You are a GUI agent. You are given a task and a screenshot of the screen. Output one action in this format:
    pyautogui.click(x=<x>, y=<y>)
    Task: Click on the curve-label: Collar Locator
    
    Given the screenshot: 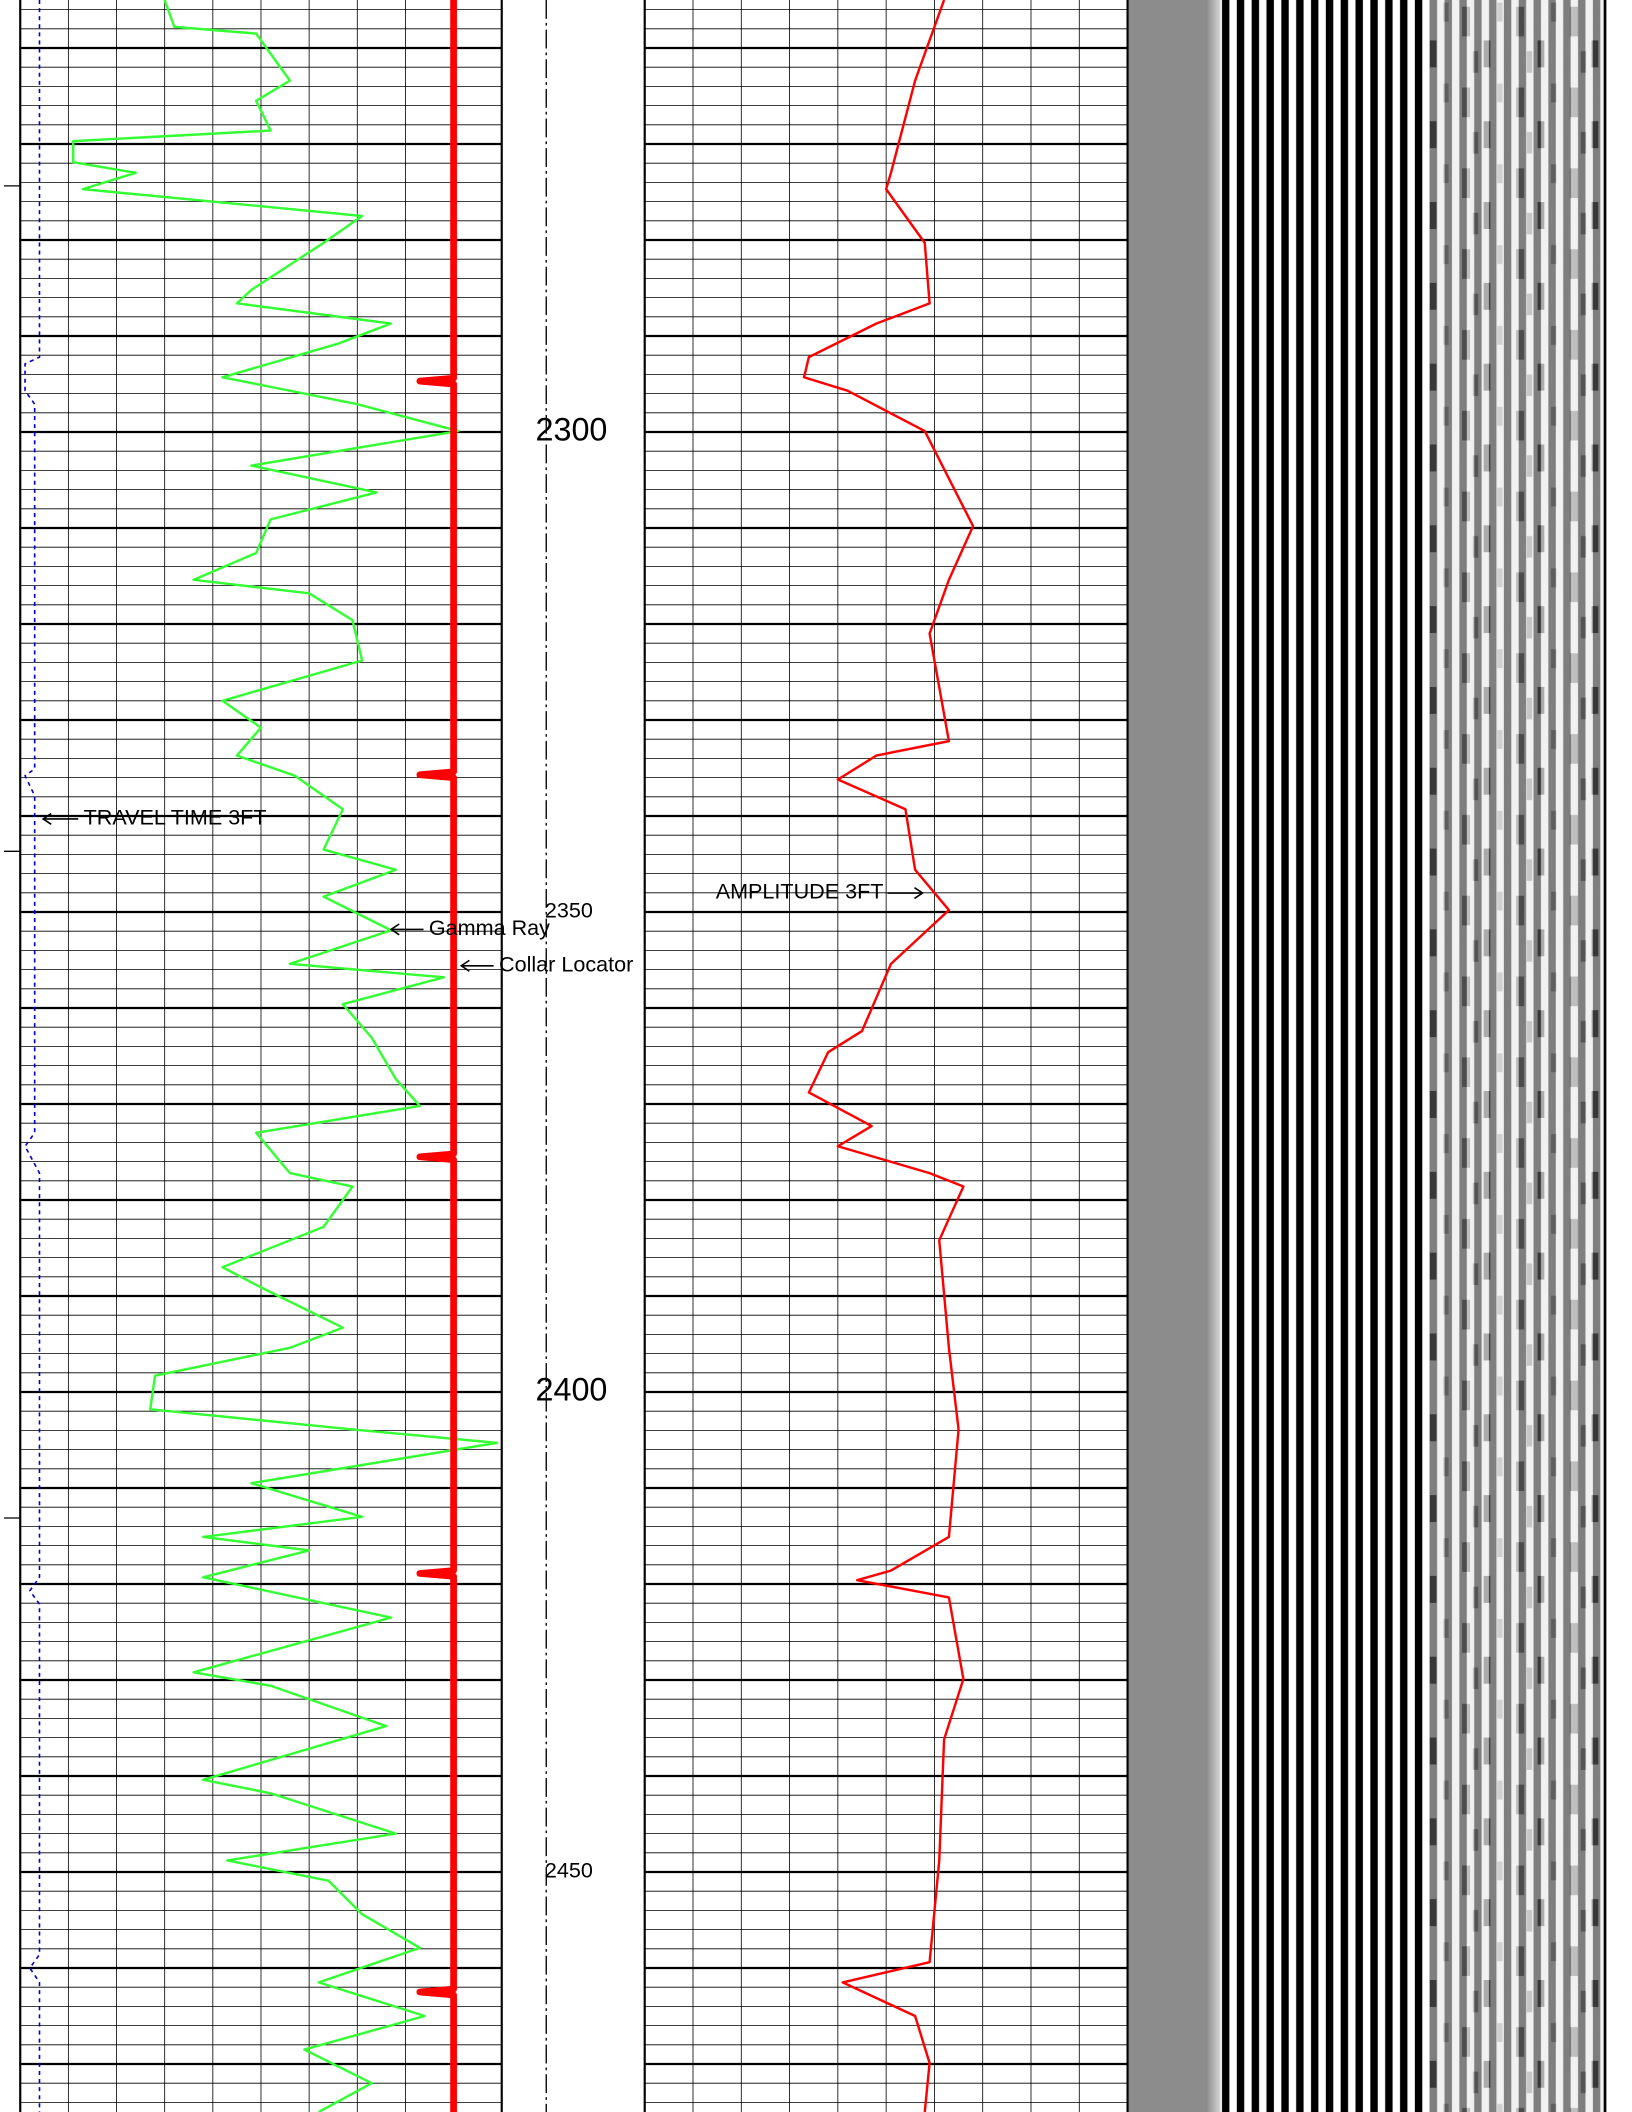 What is the action you would take?
    pyautogui.click(x=566, y=963)
    